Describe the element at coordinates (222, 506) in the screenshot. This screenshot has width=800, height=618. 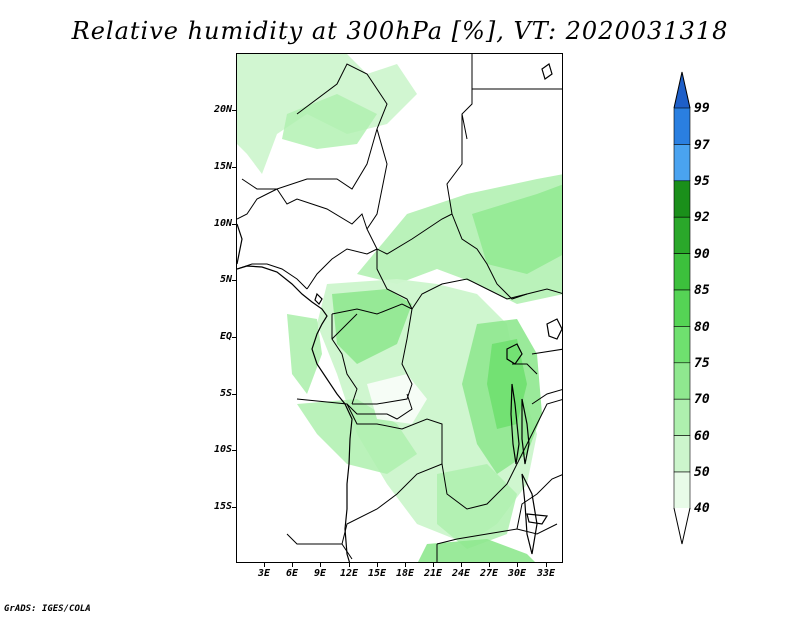
I see `lat-label: 15S` at that location.